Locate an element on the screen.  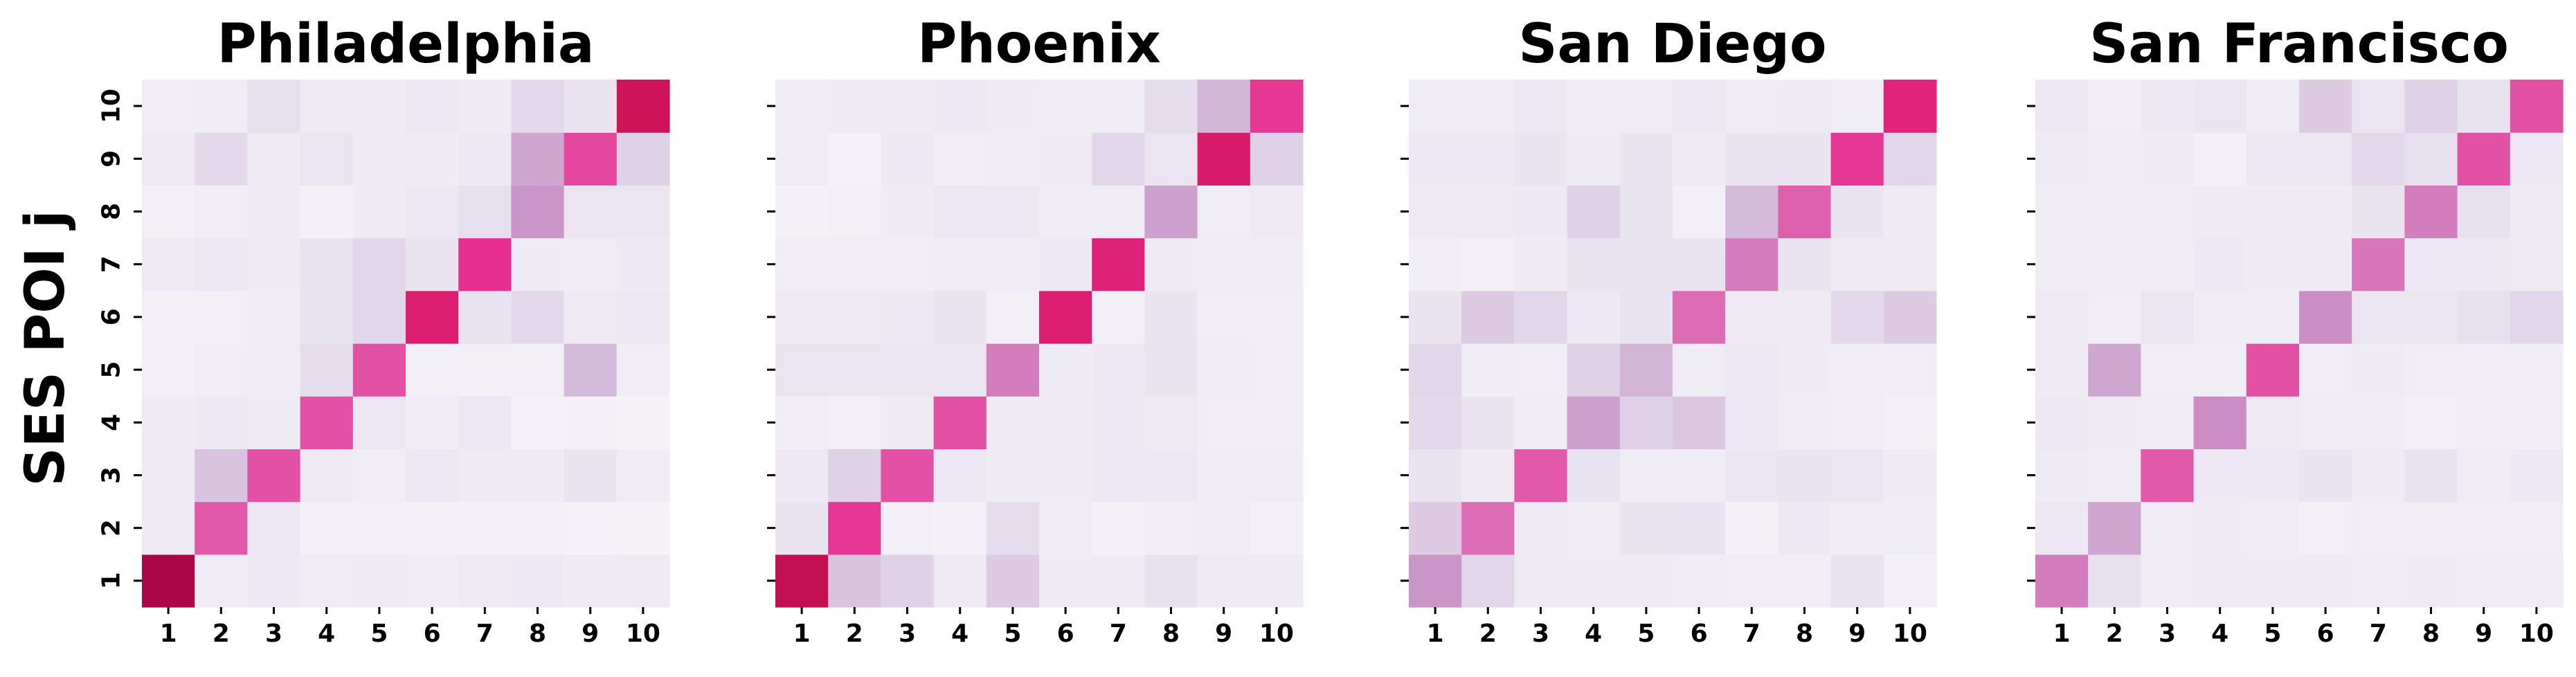
x-tick-label: 8 is located at coordinates (1171, 634).